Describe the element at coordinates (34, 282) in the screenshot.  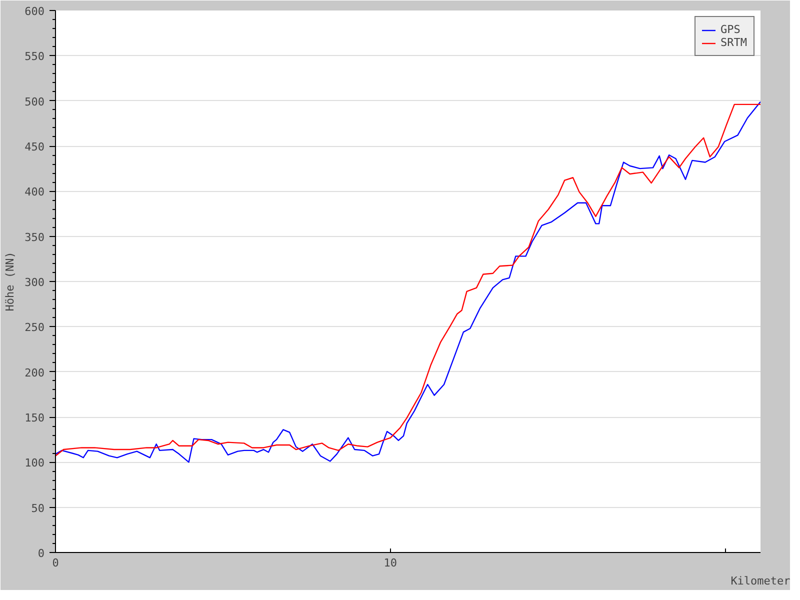
I see `y-tick-label: 300` at that location.